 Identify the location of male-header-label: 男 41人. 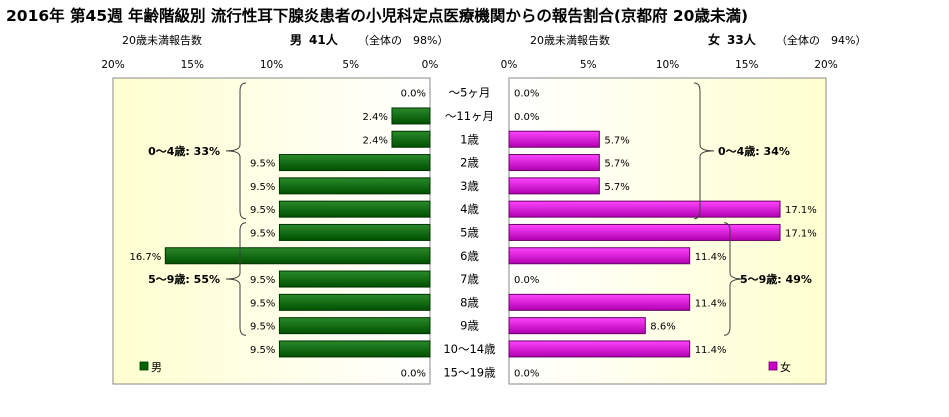
(314, 39).